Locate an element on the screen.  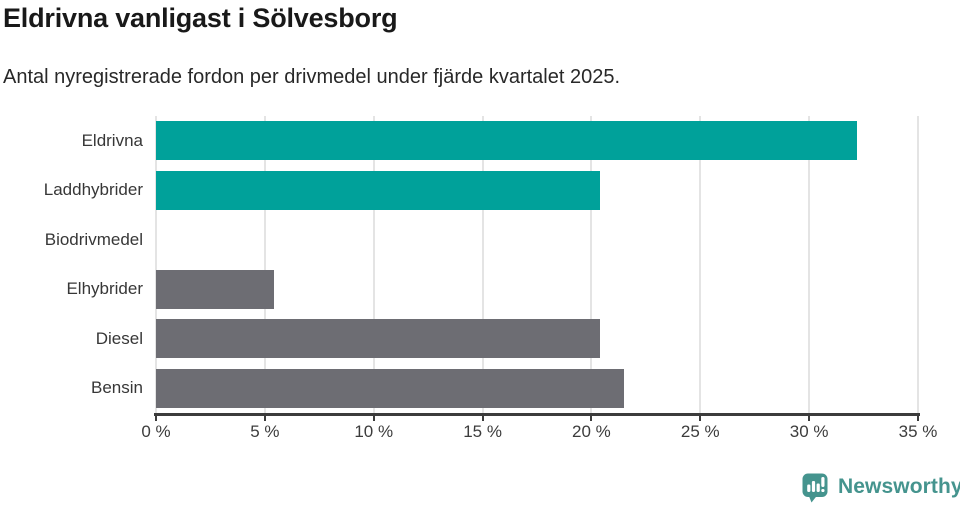
x-tick-label-15: 15 % is located at coordinates (482, 431).